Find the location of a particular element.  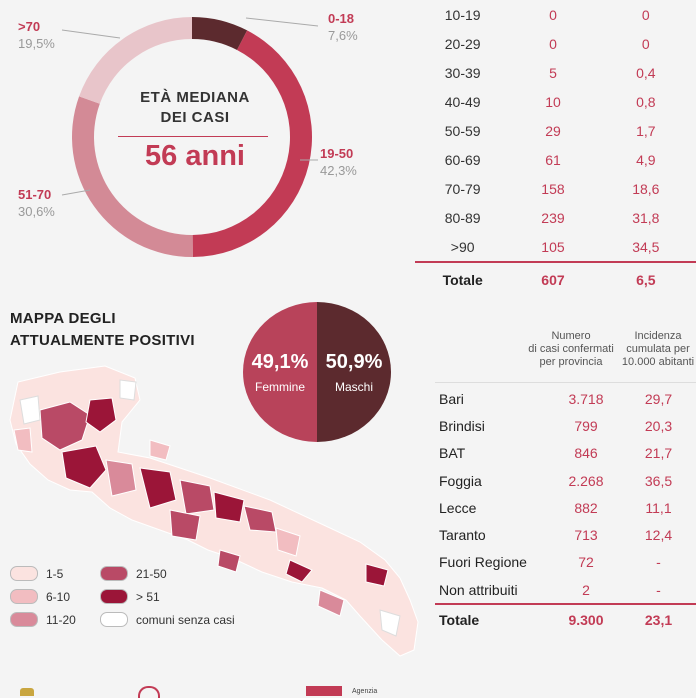

table-row: 10-19 0 0 is located at coordinates (547, 14).